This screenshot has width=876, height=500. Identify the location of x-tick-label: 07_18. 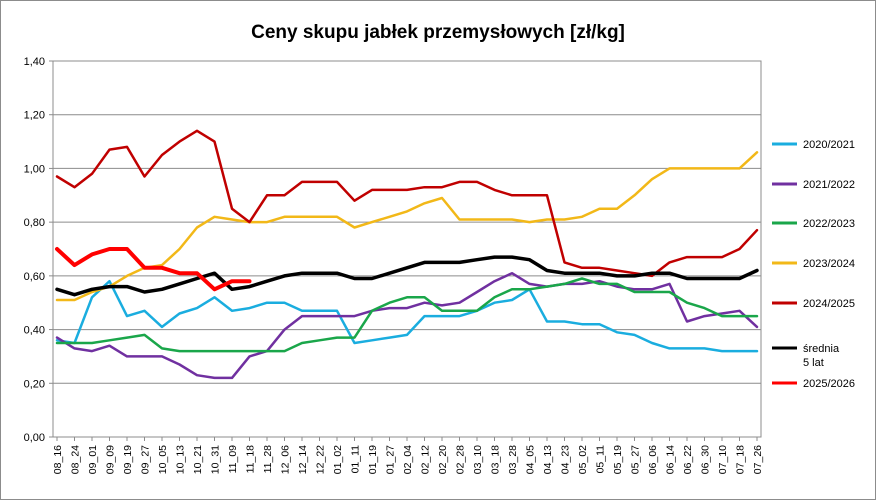
(741, 459).